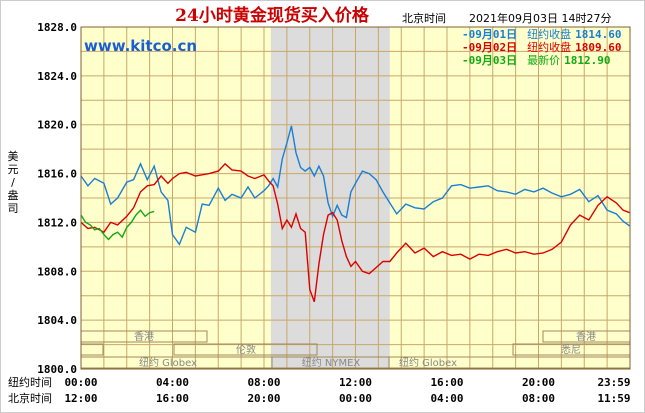  I want to click on chart-title: 24小时黄金现货买入价格, so click(272, 15).